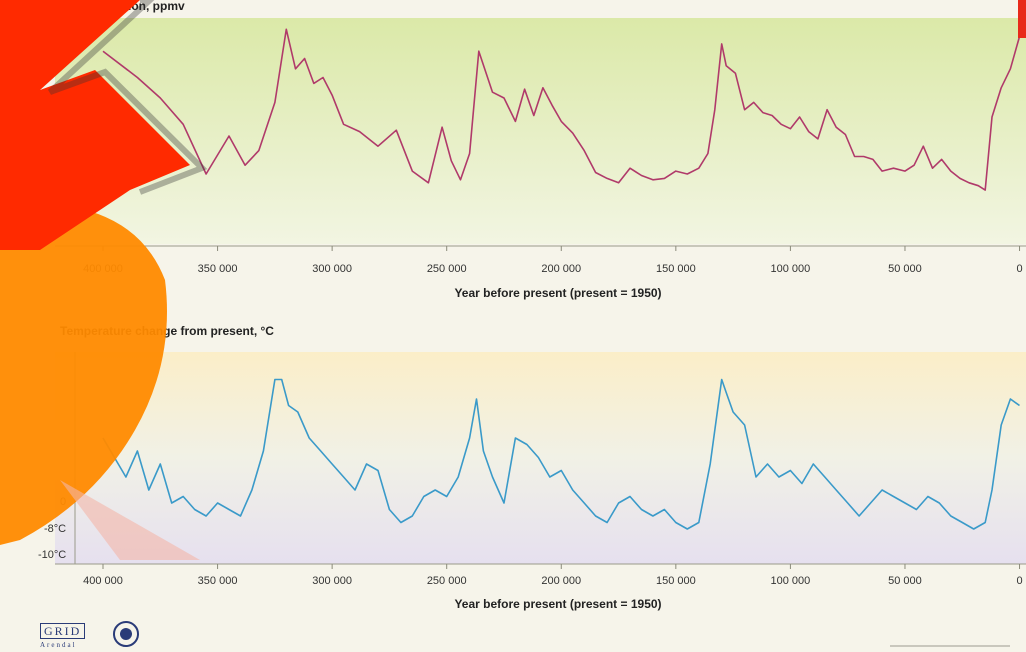 Image resolution: width=1026 pixels, height=652 pixels. What do you see at coordinates (126, 634) in the screenshot?
I see `unep-logo` at bounding box center [126, 634].